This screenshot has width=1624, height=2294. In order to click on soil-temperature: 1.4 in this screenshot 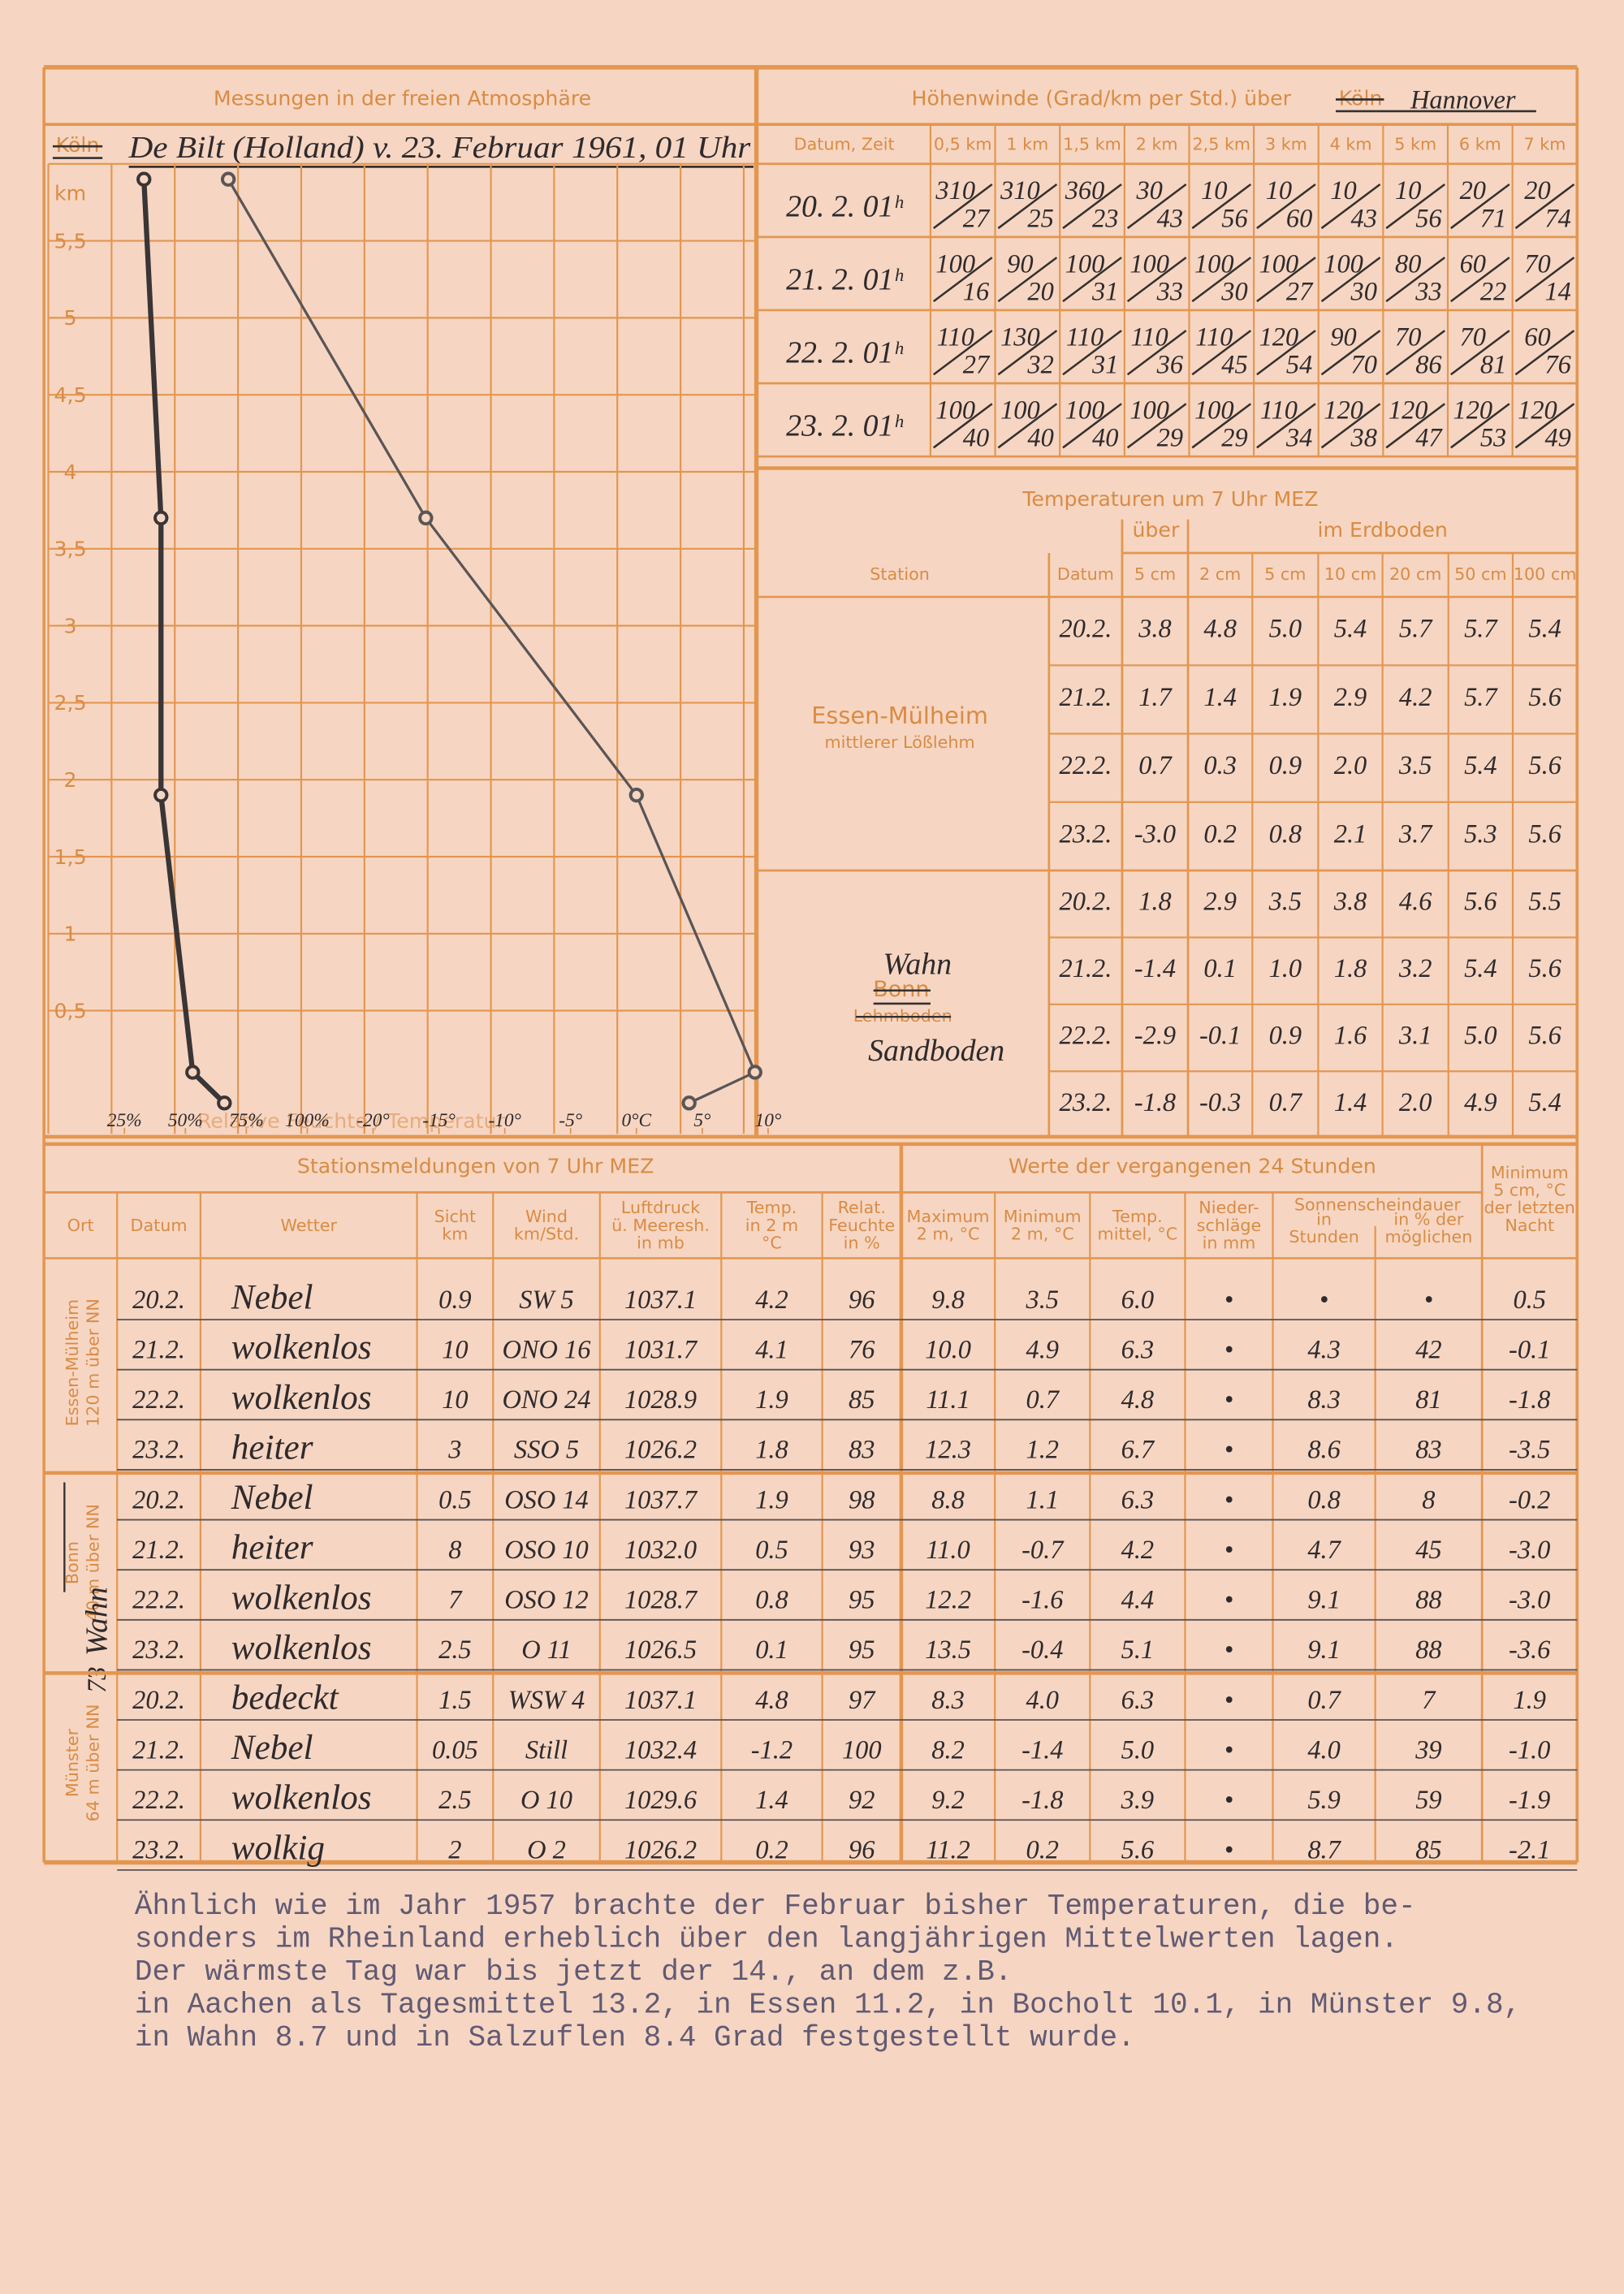, I will do `click(1350, 1102)`.